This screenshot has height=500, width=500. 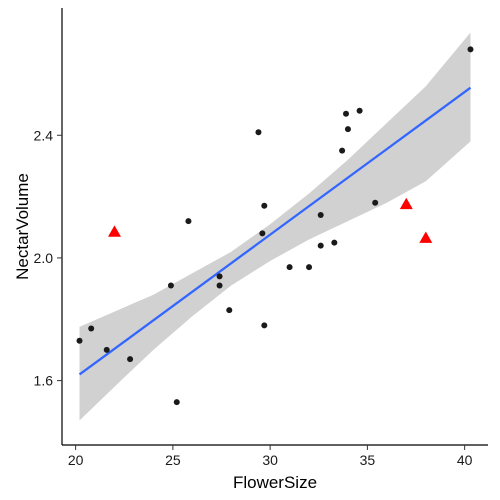 I want to click on y-tick-label: 2.4, so click(x=44, y=135).